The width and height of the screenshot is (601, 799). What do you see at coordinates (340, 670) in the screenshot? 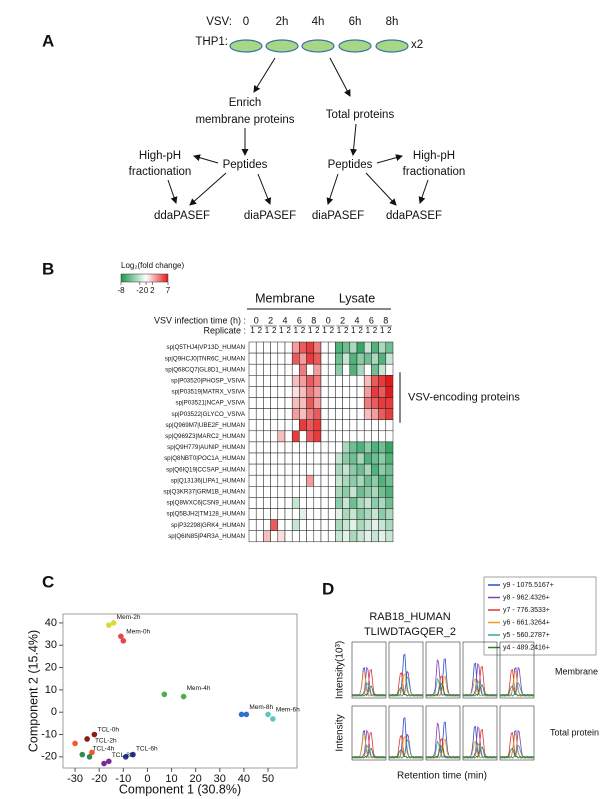
I see `y-axis-label: Intensity(10³)` at bounding box center [340, 670].